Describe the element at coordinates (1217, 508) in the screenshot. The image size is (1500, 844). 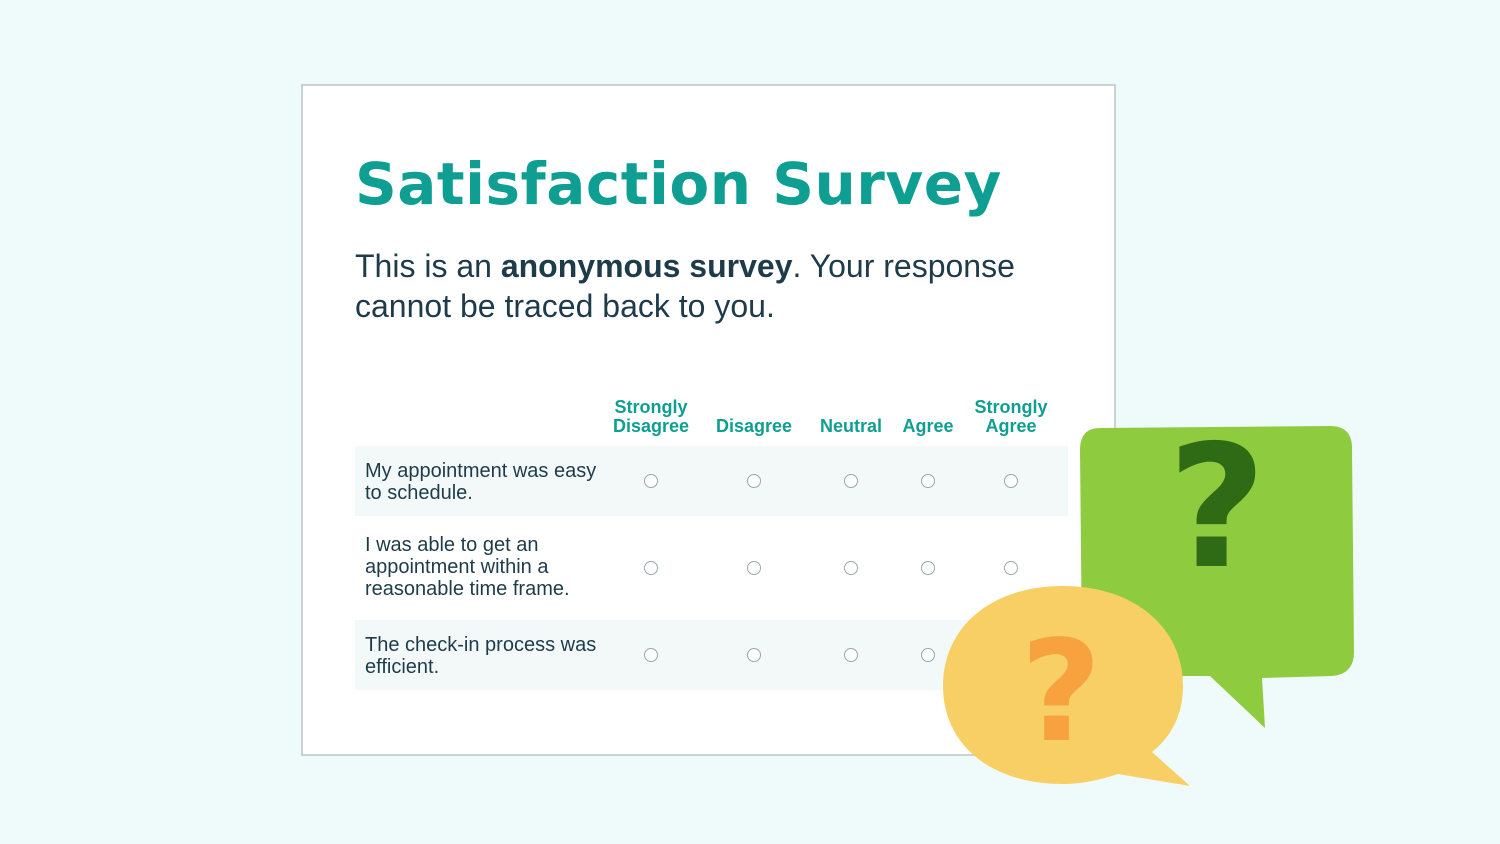
I see `green-question-mark: ?` at that location.